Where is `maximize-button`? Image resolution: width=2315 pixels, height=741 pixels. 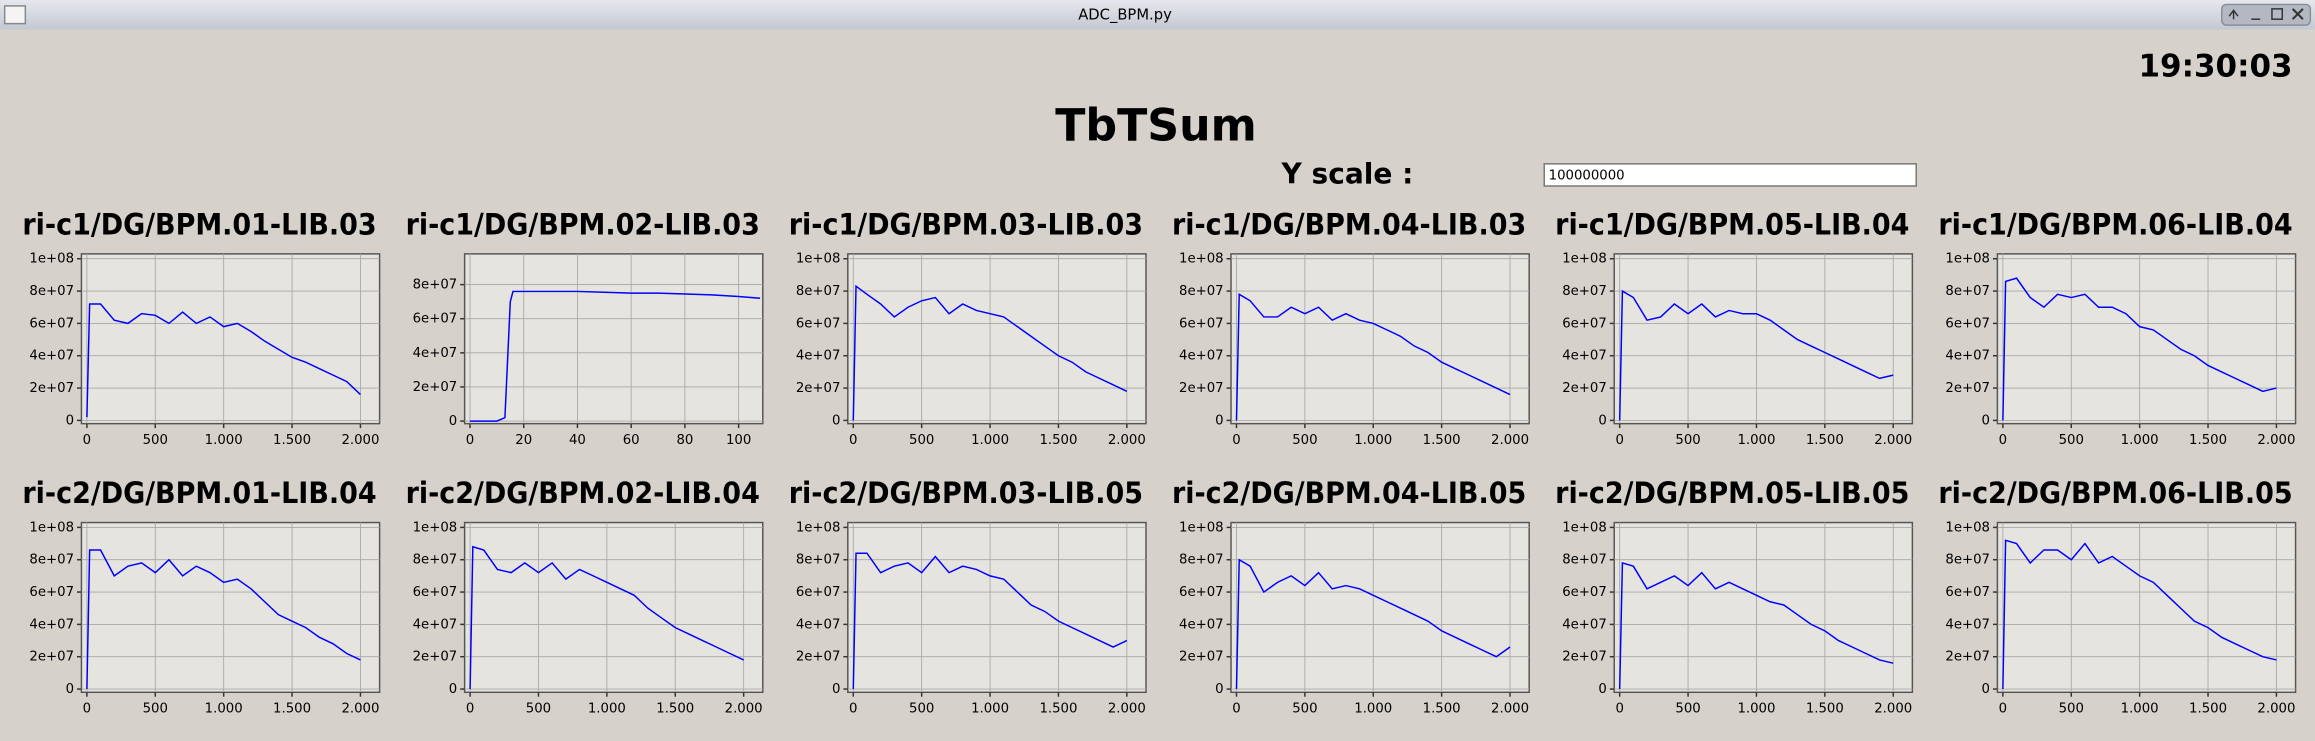
maximize-button is located at coordinates (2277, 14).